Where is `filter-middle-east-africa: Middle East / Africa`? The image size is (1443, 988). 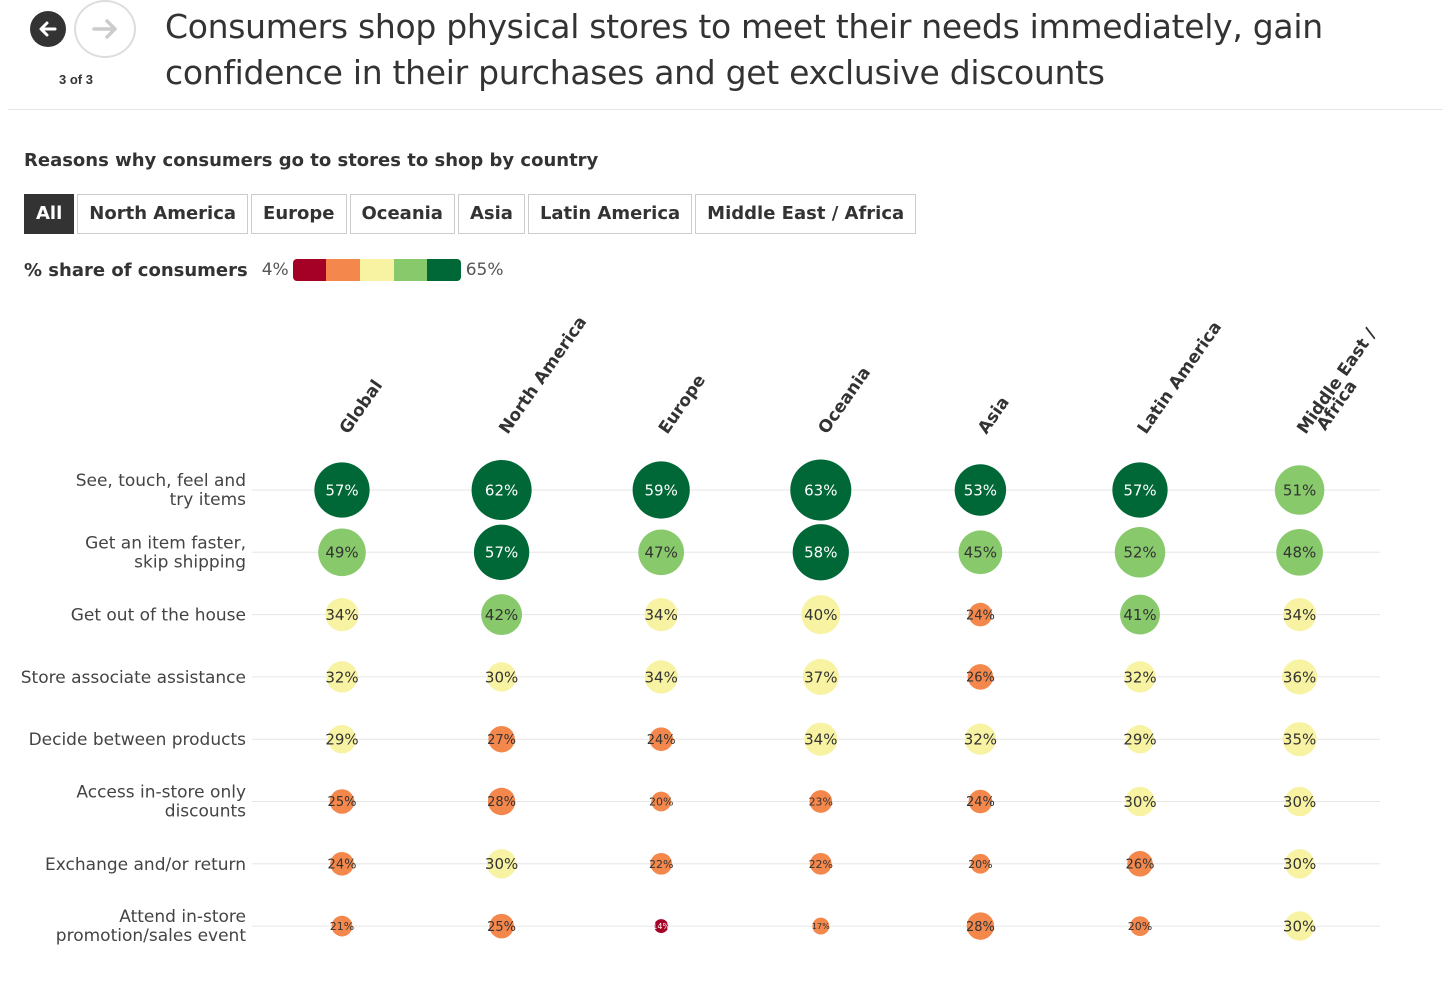
filter-middle-east-africa: Middle East / Africa is located at coordinates (806, 214).